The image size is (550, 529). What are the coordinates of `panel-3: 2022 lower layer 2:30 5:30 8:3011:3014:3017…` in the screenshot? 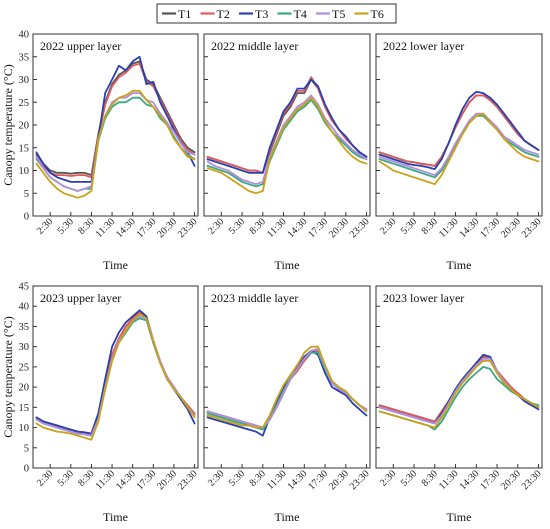 It's located at (459, 152).